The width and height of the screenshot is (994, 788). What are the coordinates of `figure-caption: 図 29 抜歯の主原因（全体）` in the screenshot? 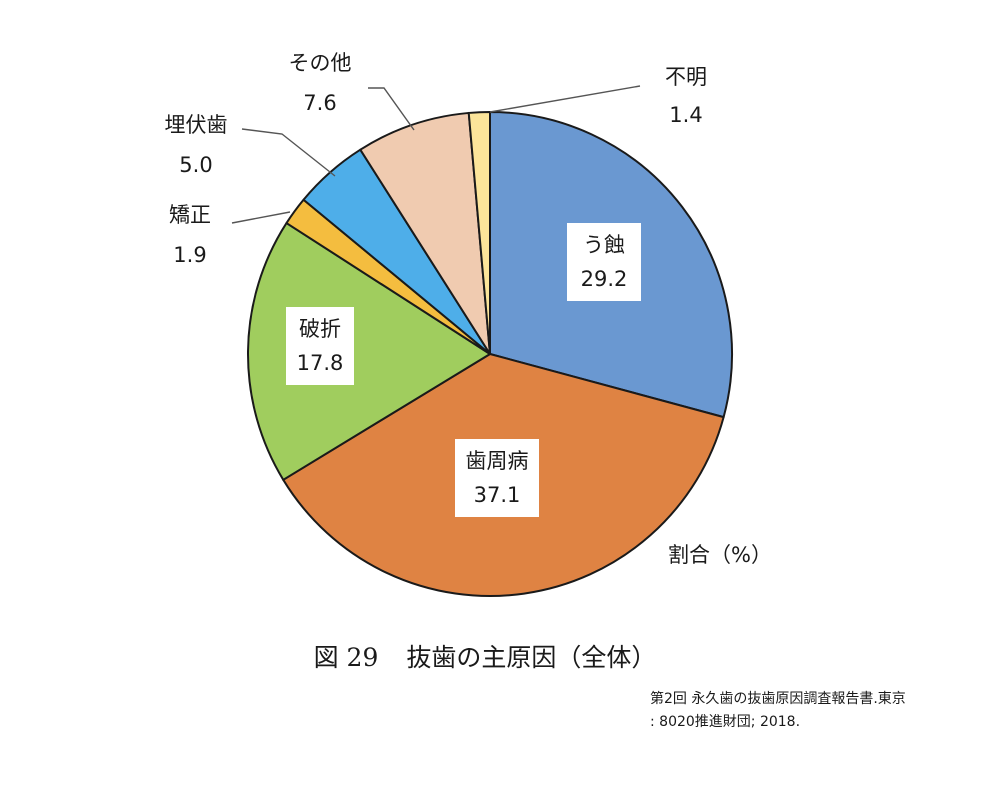 It's located at (485, 656).